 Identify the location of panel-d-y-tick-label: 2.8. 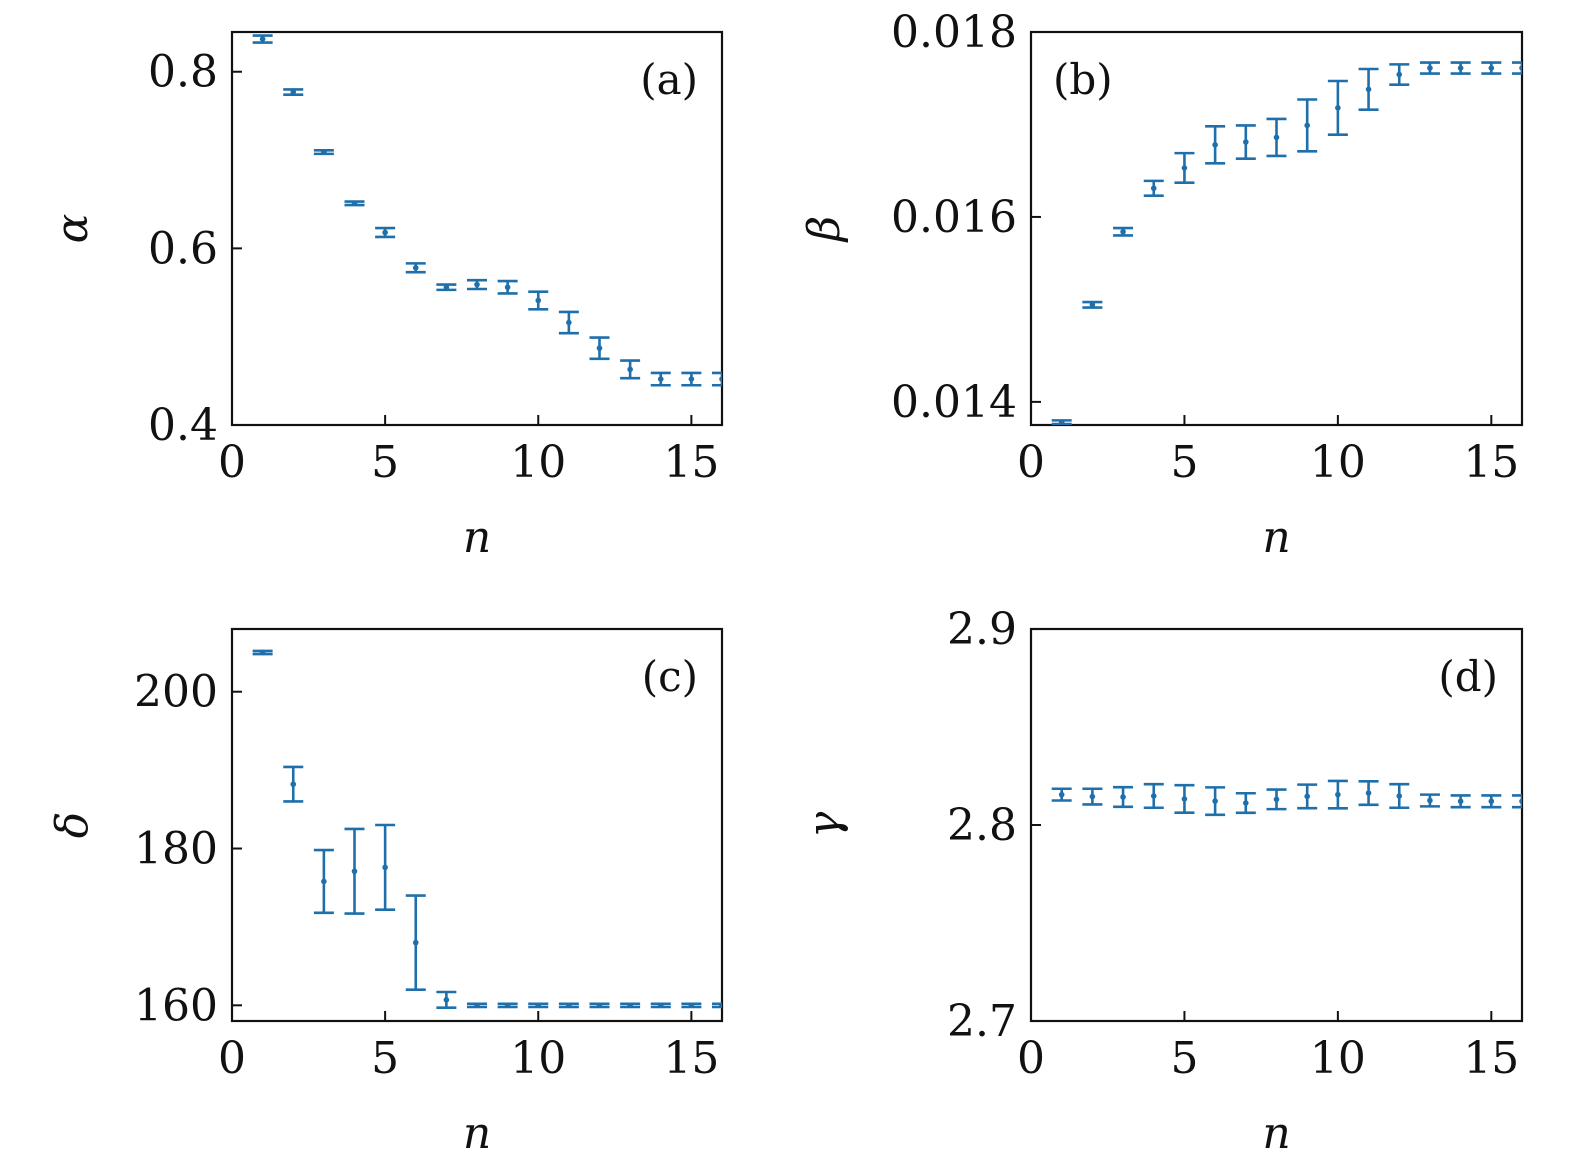
(982, 825).